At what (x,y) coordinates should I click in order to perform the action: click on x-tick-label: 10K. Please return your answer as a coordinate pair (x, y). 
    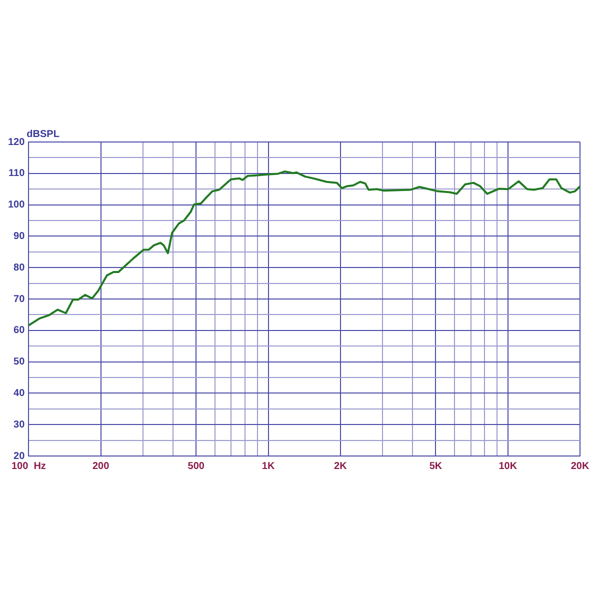
    Looking at the image, I should click on (508, 466).